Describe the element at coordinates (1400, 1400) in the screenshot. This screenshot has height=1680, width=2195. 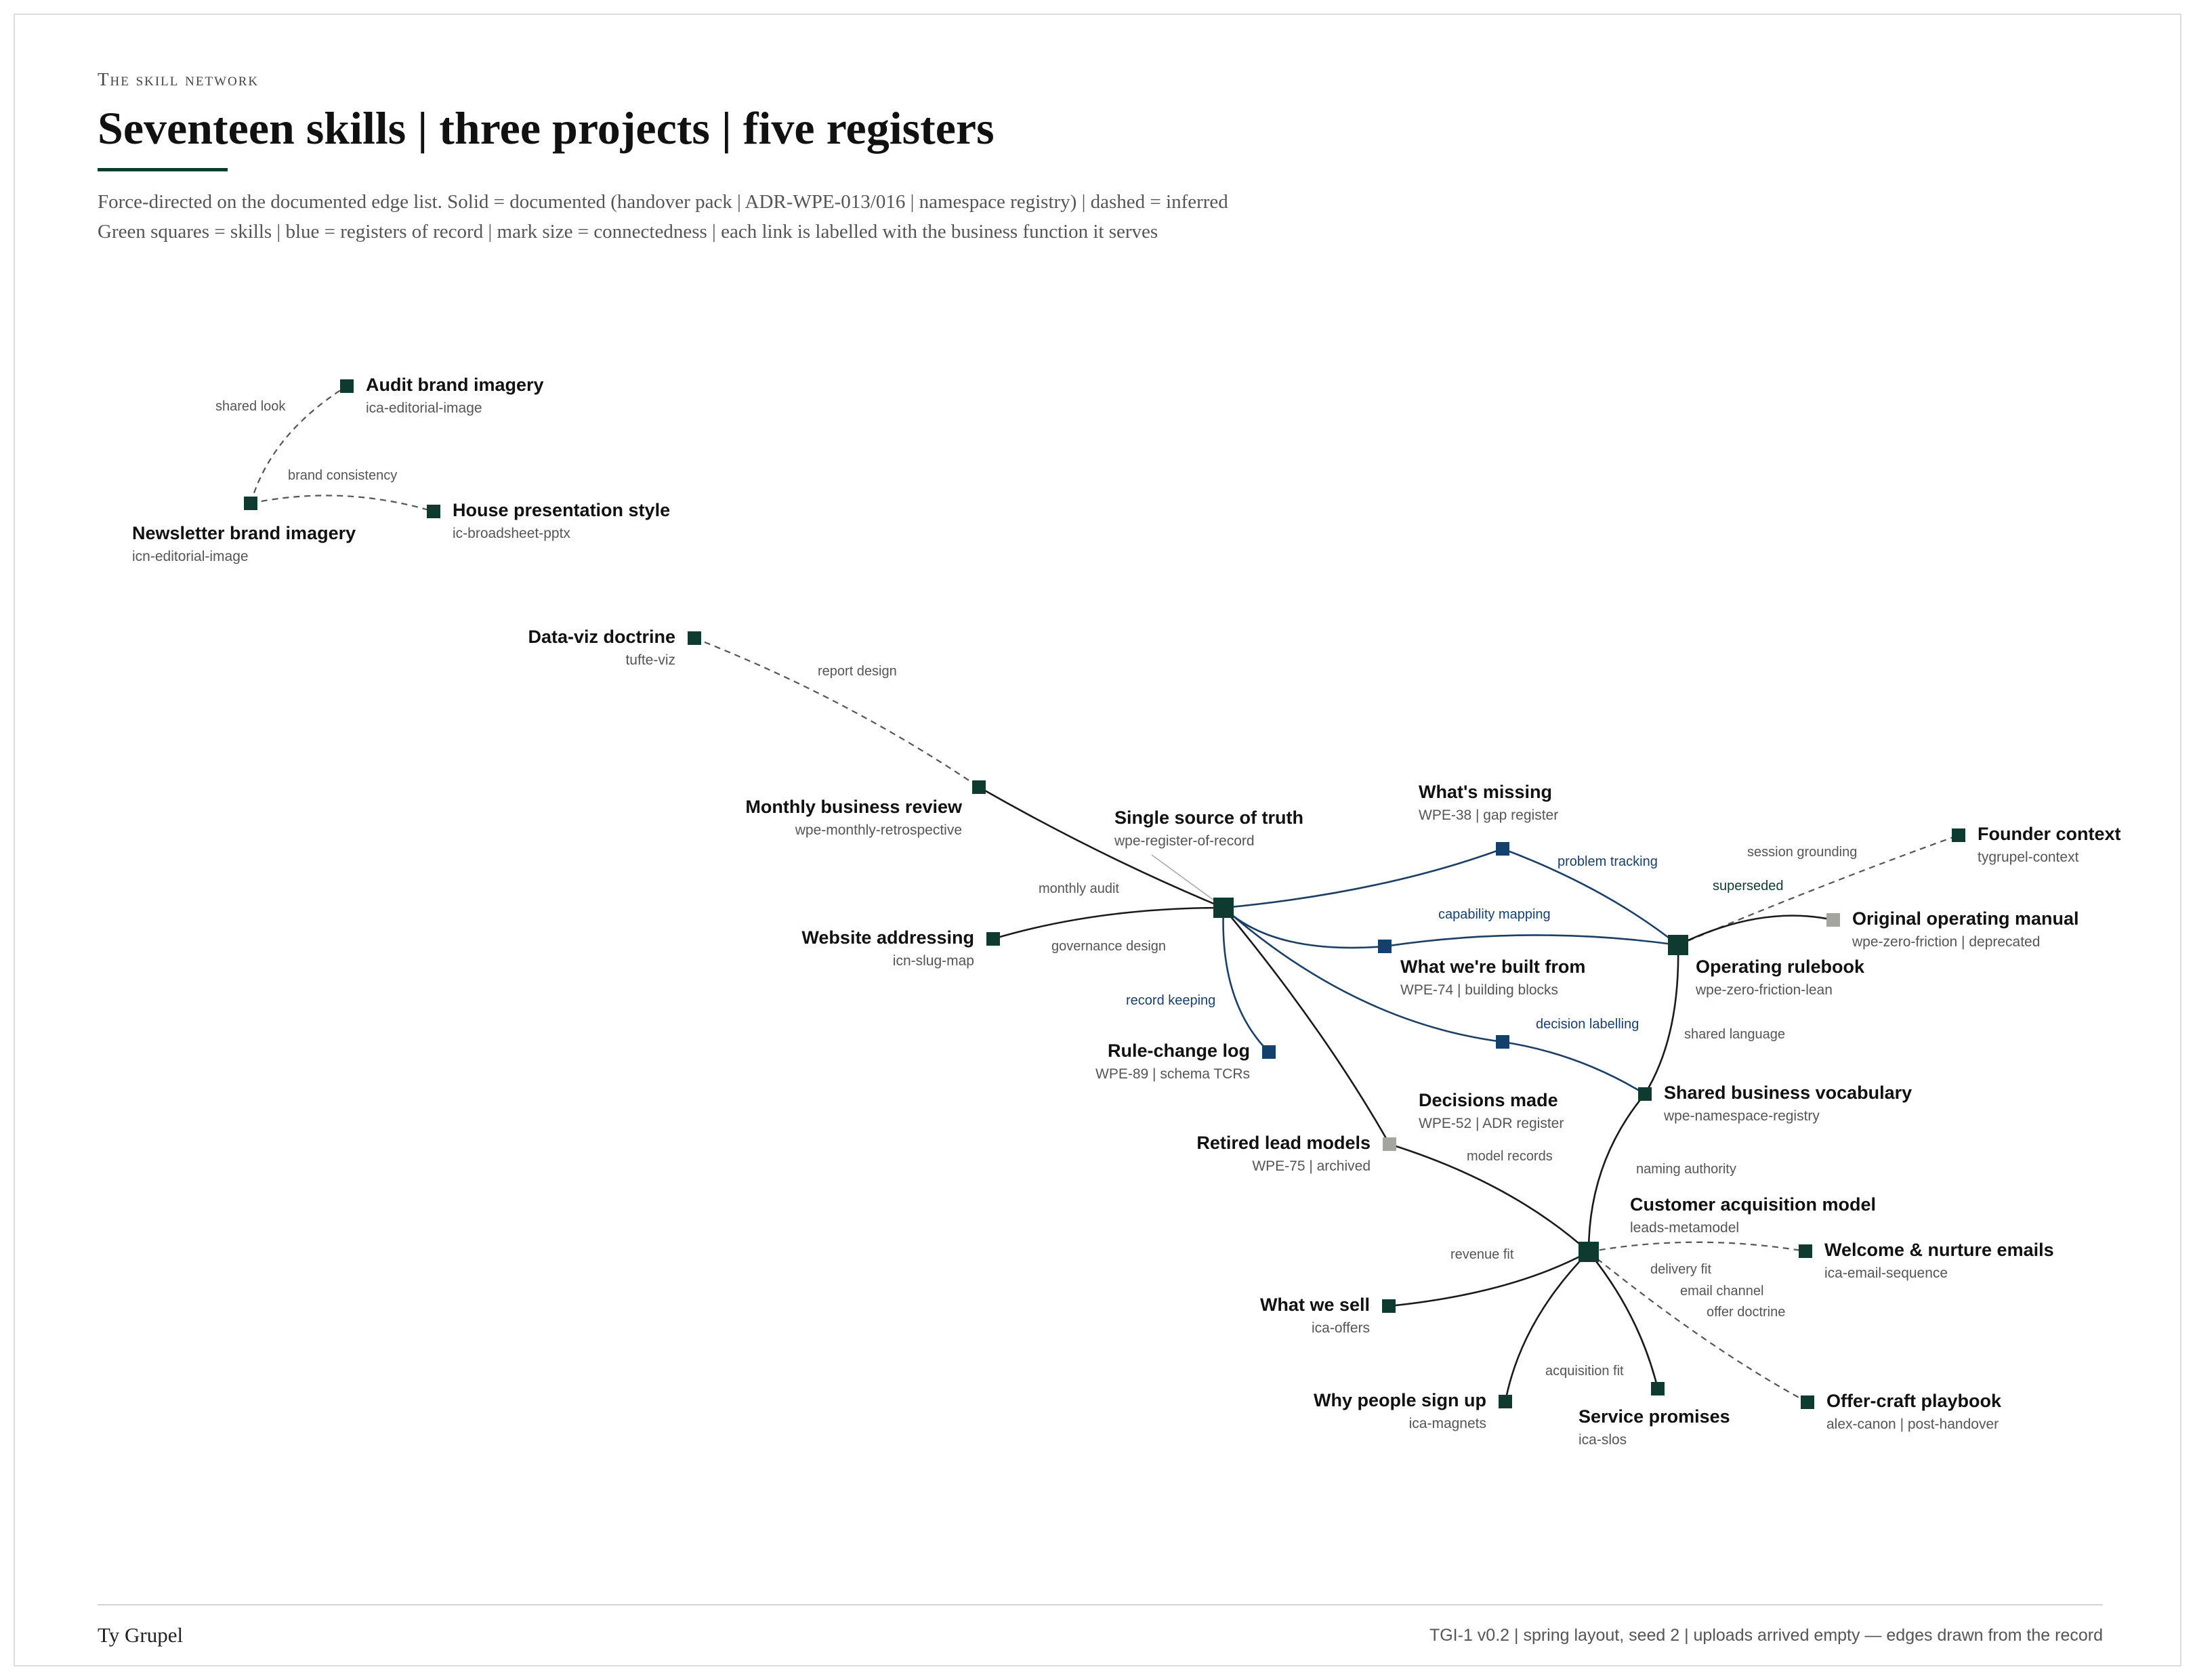
I see `node-name-why-signup: Why people sign up` at that location.